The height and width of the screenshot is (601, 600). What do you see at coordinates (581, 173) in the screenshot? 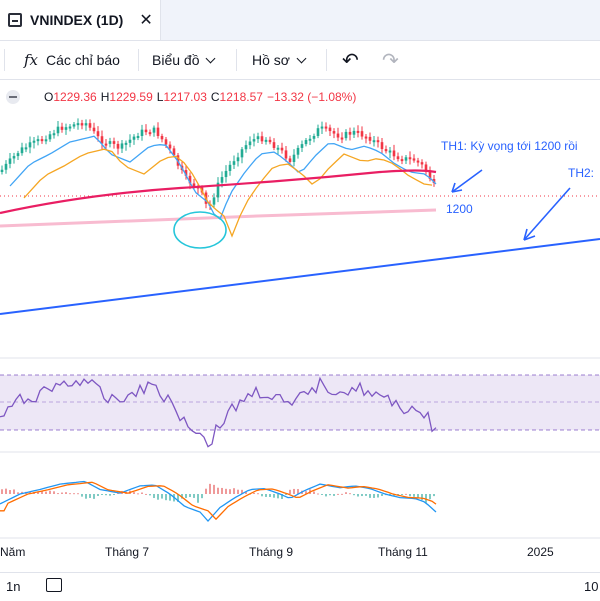
I see `th2-annotation: TH2:` at bounding box center [581, 173].